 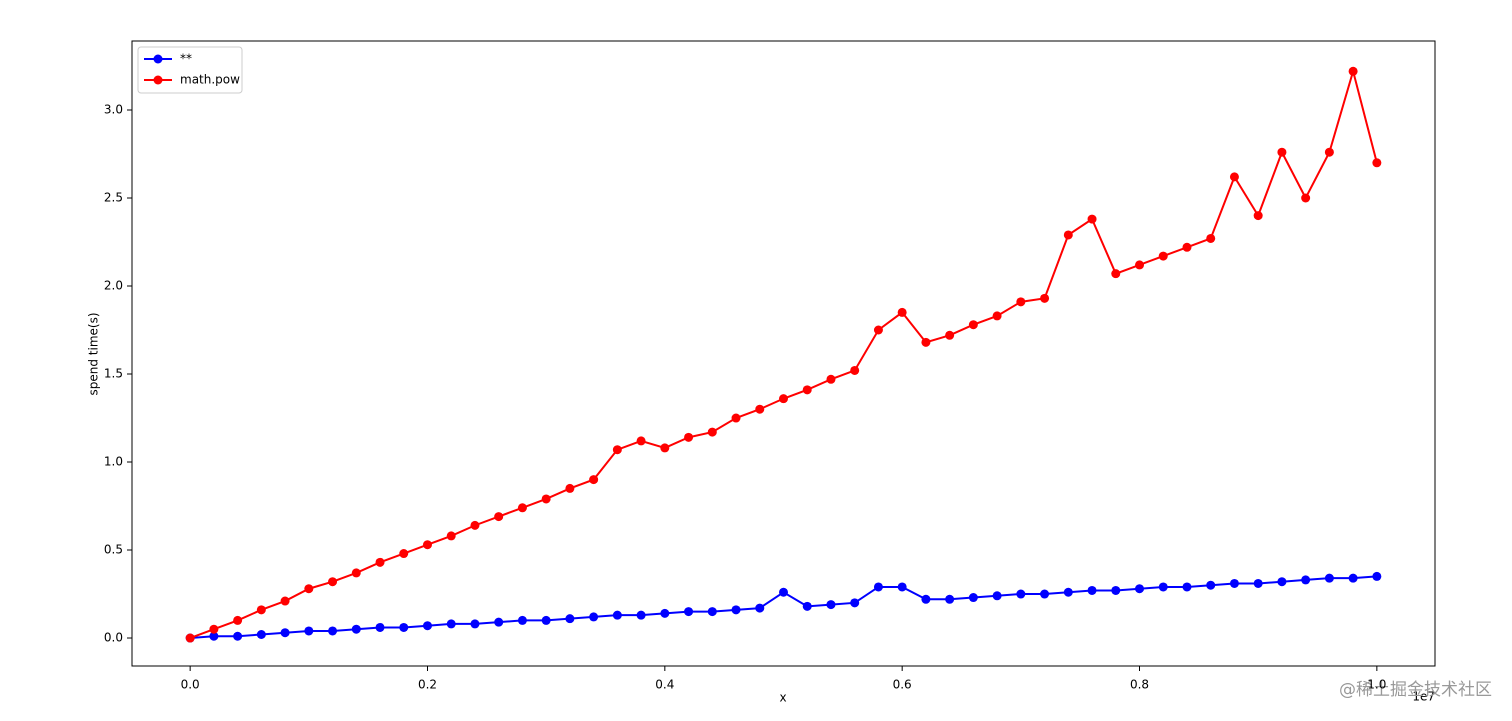 What do you see at coordinates (113, 197) in the screenshot?
I see `y-tick-label: 2.5` at bounding box center [113, 197].